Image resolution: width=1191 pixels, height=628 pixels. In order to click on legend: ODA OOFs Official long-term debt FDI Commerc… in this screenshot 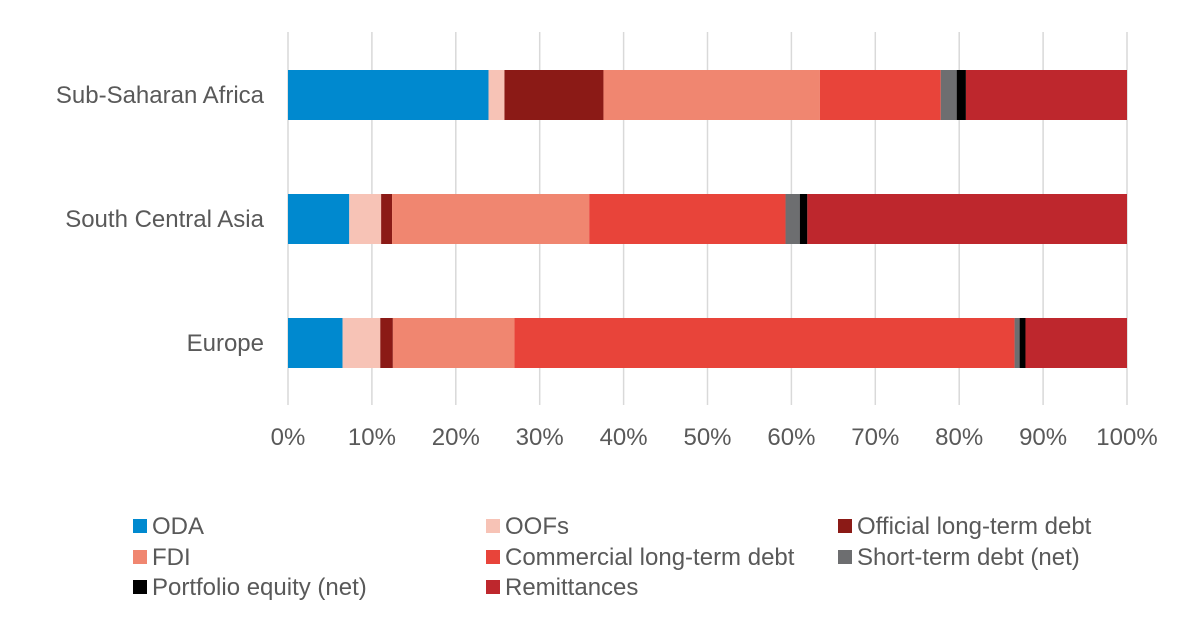, I will do `click(612, 557)`.